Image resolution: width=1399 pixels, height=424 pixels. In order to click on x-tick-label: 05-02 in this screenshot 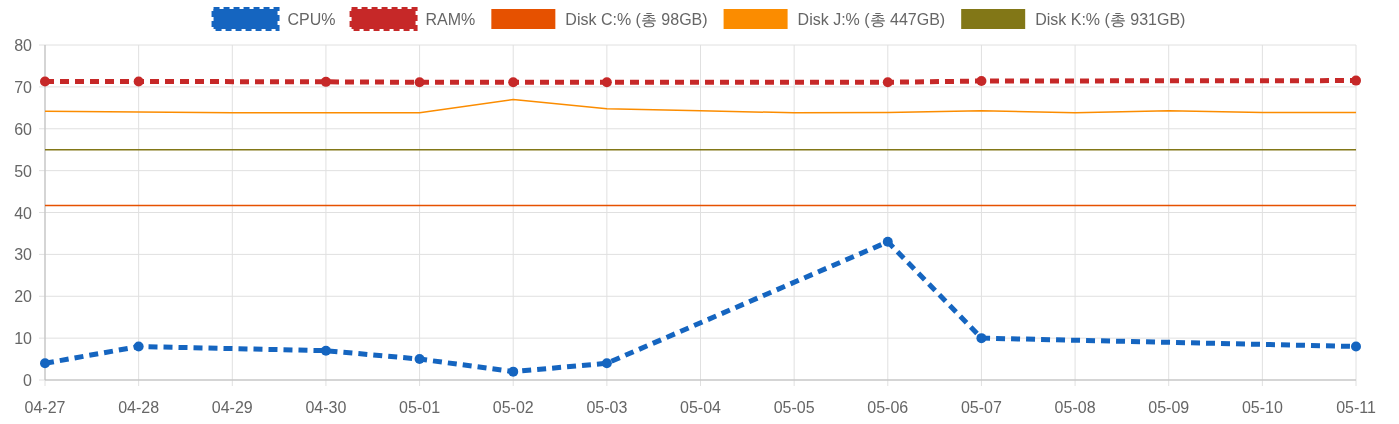, I will do `click(513, 407)`.